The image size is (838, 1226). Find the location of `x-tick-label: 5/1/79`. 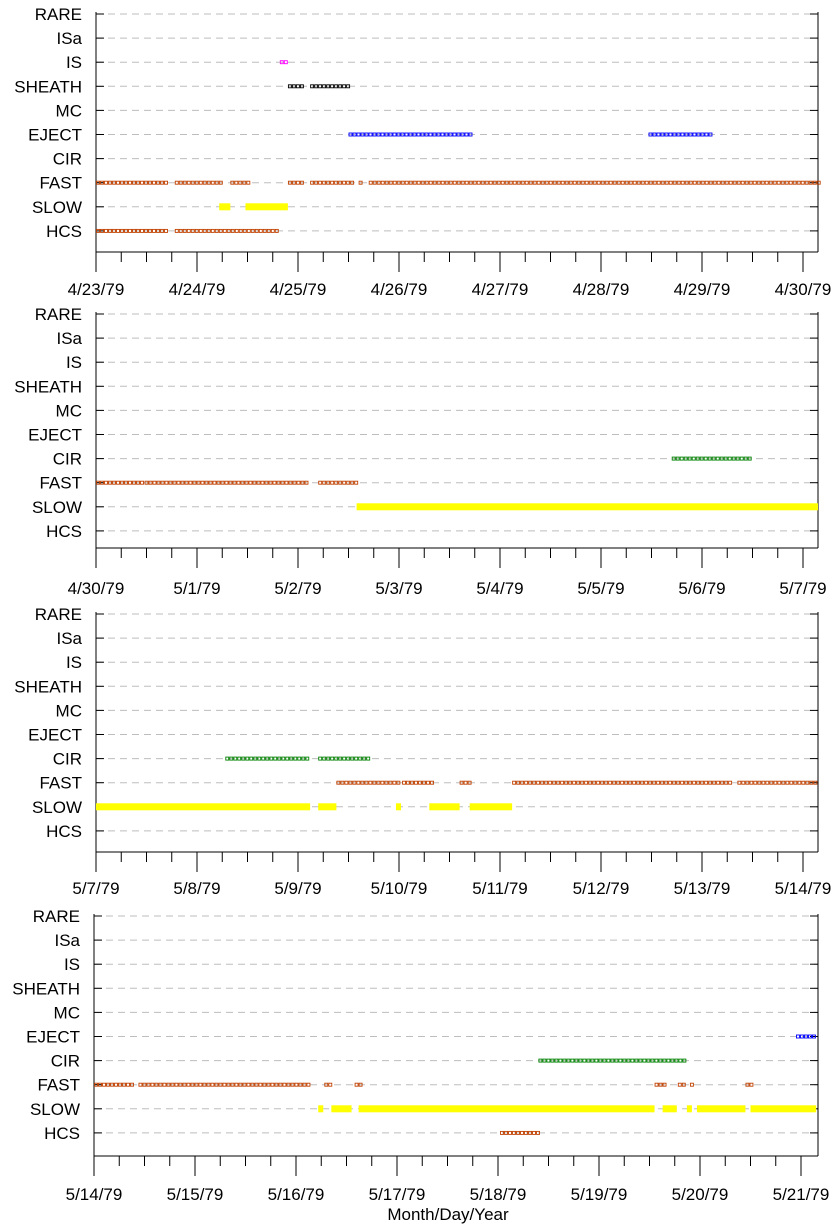

x-tick-label: 5/1/79 is located at coordinates (196, 588).